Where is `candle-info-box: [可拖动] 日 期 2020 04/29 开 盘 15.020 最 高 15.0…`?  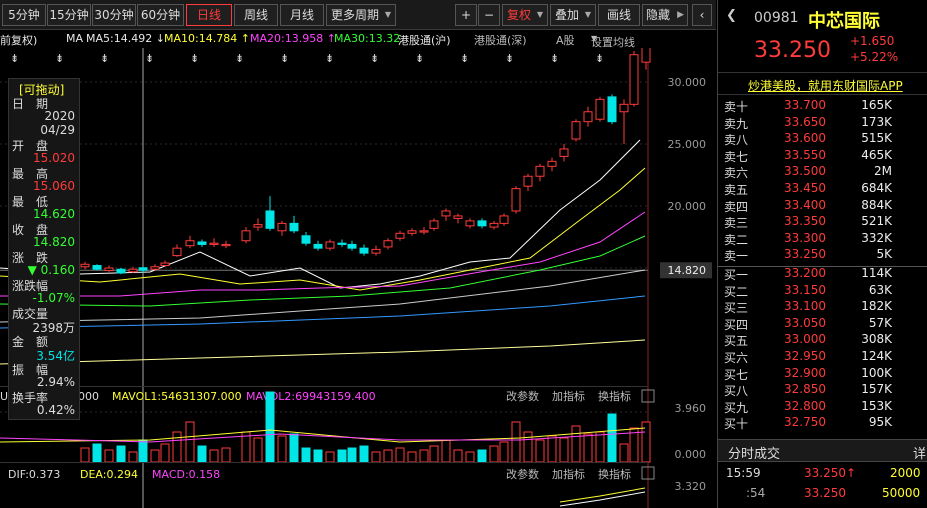
candle-info-box: [可拖动] 日 期 2020 04/29 开 盘 15.020 最 高 15.0… is located at coordinates (44, 249).